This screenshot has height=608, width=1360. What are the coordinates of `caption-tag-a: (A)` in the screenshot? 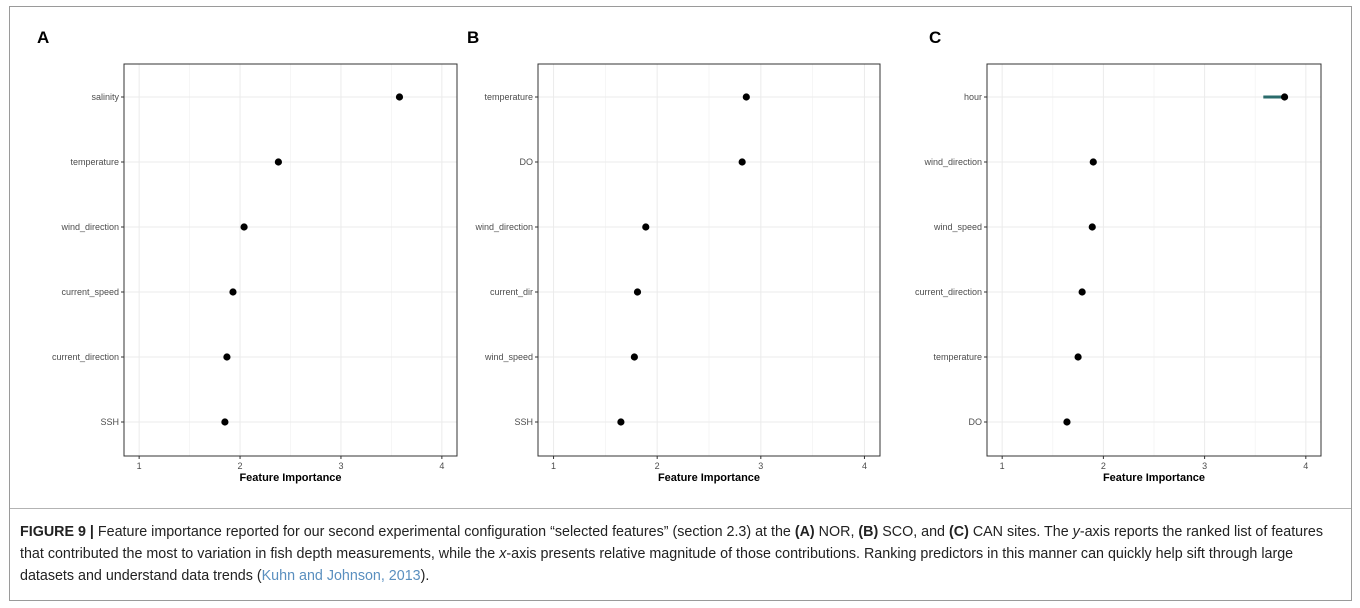 It's located at (804, 532).